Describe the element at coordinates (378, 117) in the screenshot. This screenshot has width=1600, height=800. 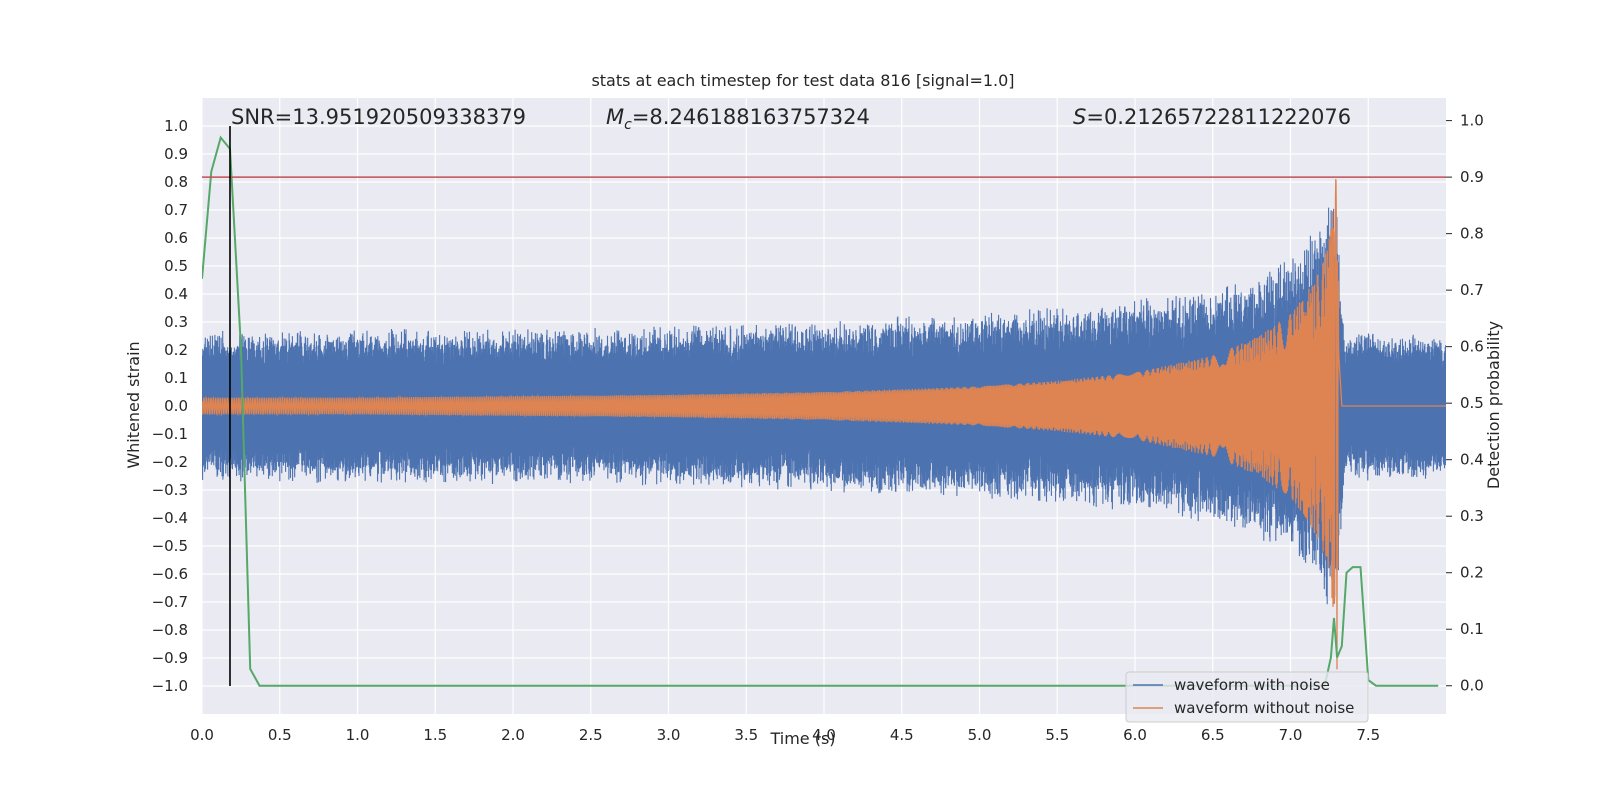
I see `snr-annotation: SNR=13.951920509338379` at that location.